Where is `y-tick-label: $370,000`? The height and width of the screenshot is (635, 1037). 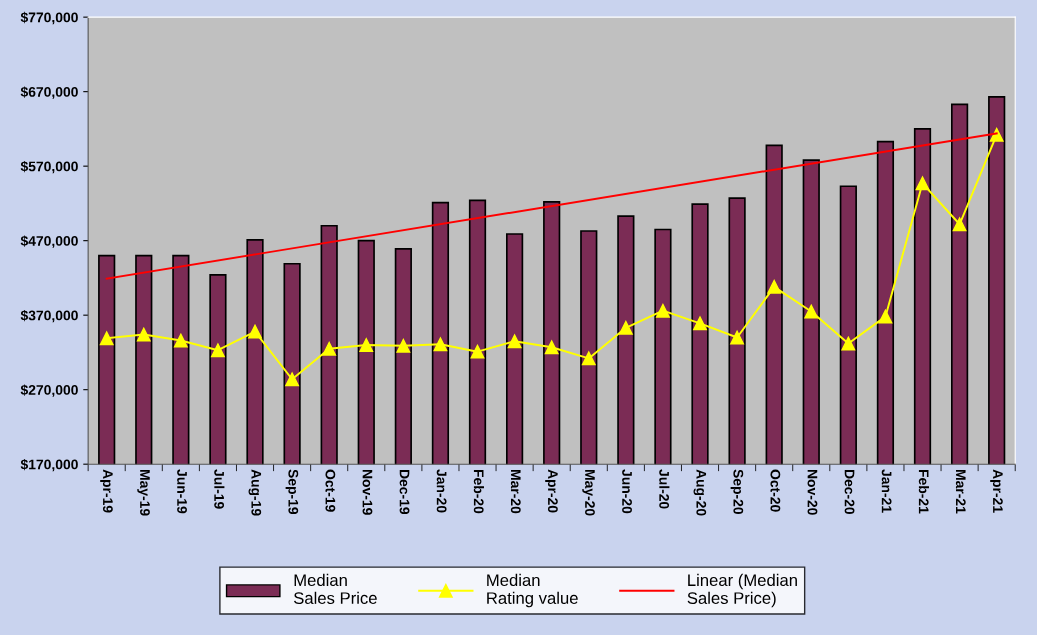
y-tick-label: $370,000 is located at coordinates (49, 316).